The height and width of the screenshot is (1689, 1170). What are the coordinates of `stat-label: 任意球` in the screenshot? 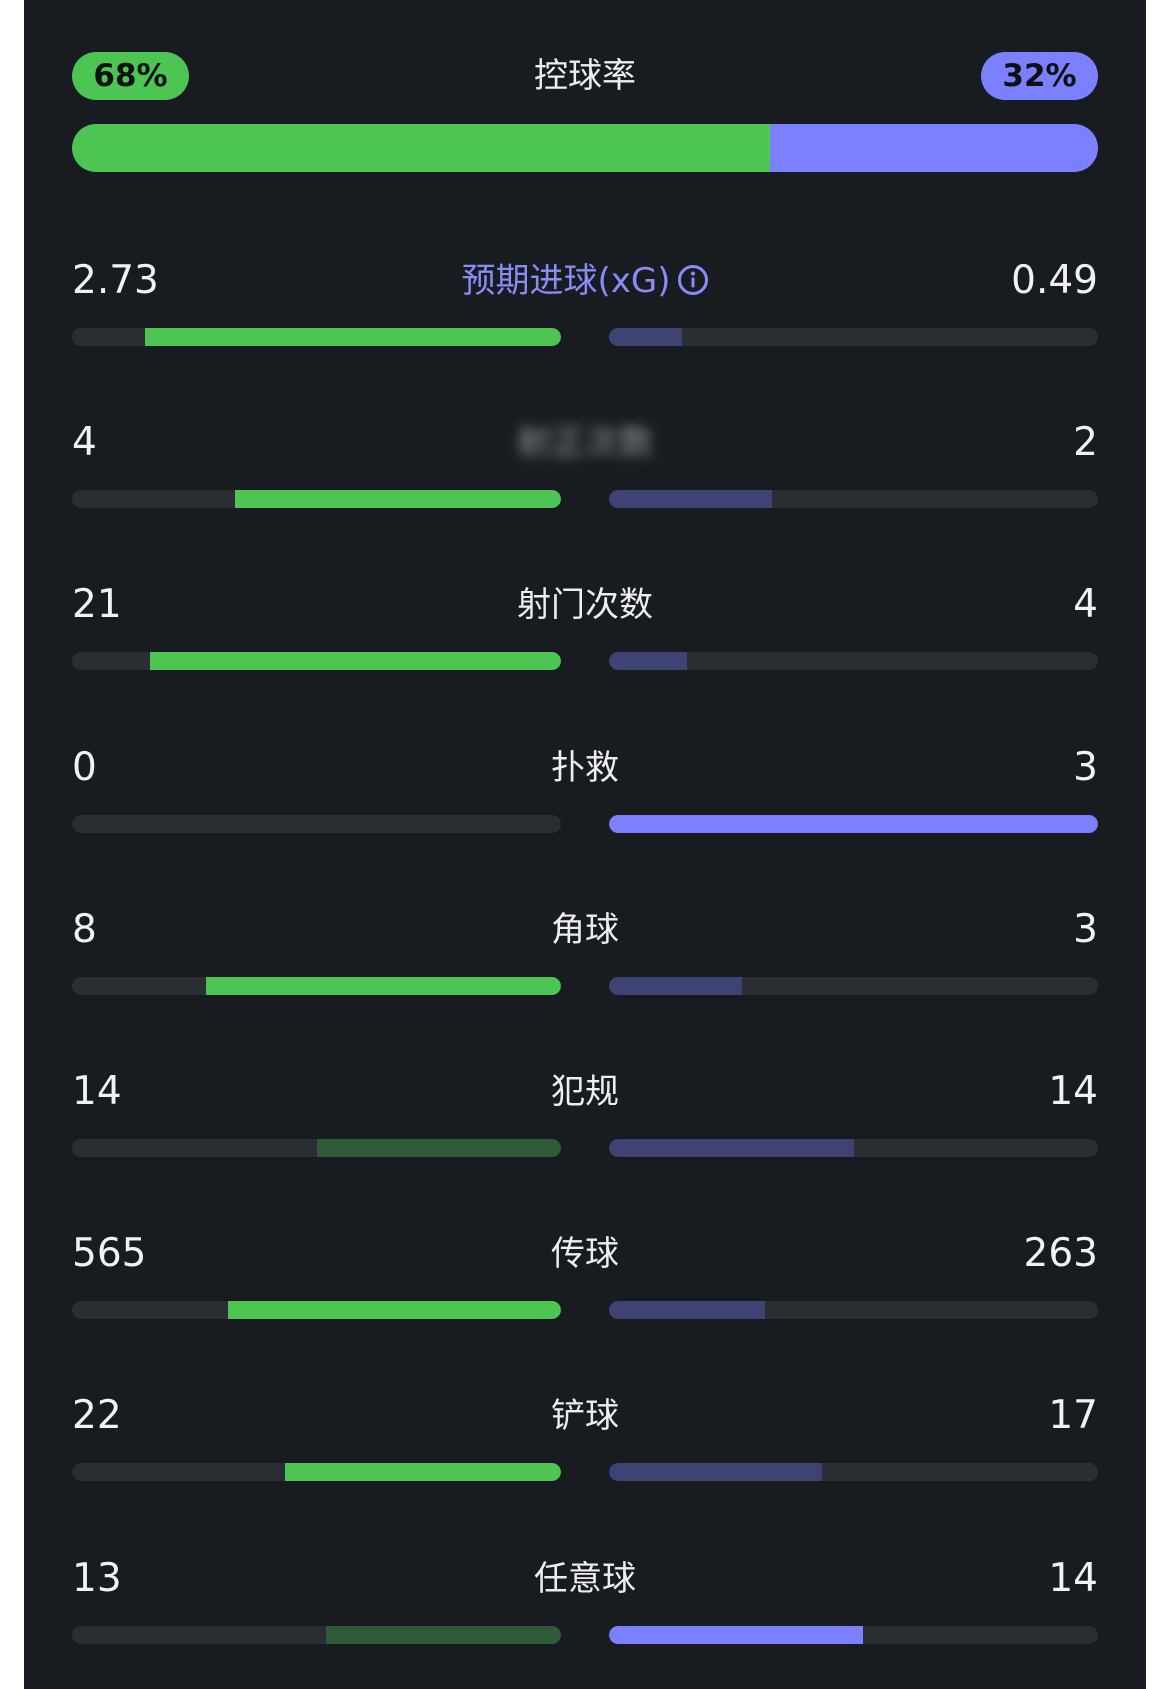 It's located at (585, 1579).